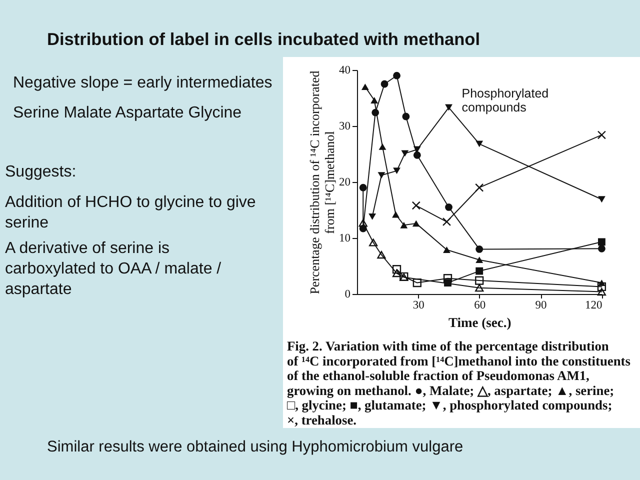 This screenshot has width=640, height=480. Describe the element at coordinates (142, 83) in the screenshot. I see `text: Negative slope = early intermediates` at that location.